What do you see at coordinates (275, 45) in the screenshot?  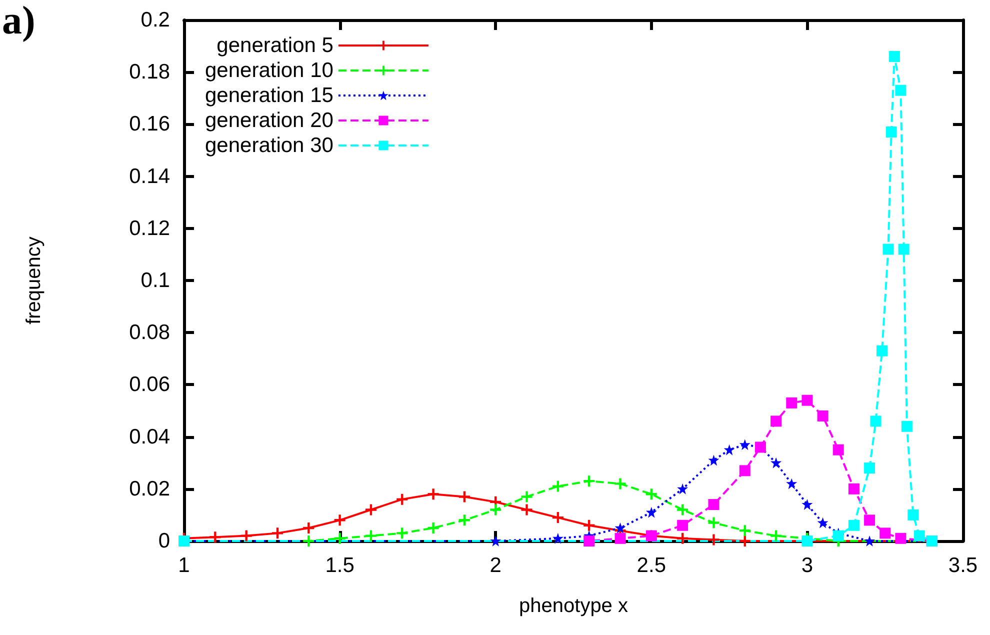 I see `legend-label: generation 5` at bounding box center [275, 45].